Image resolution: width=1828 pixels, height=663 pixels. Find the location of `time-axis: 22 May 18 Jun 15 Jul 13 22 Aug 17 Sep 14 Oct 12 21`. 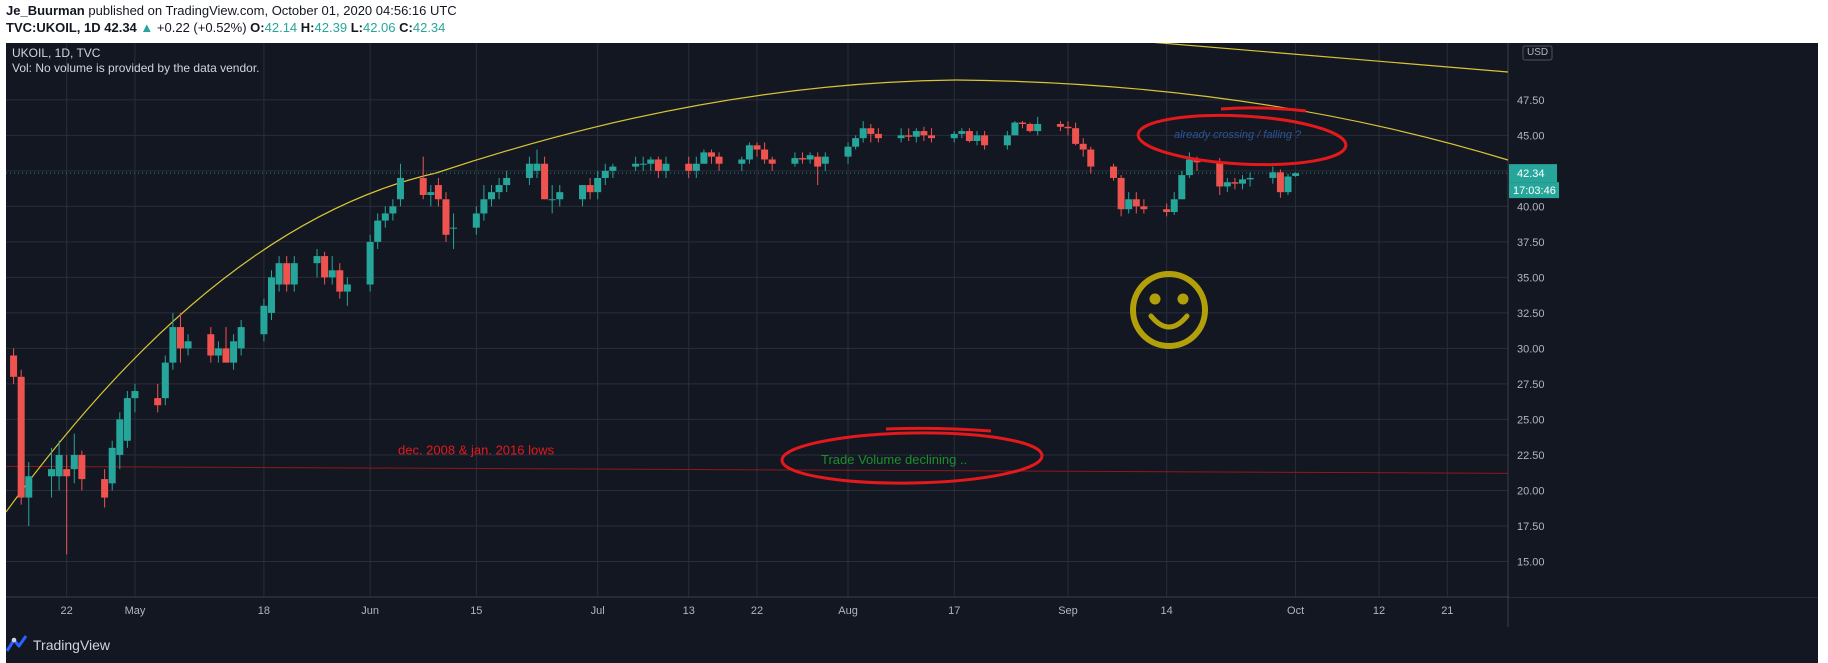

time-axis: 22 May 18 Jun 15 Jul 13 22 Aug 17 Sep 14 Oct 12 21 is located at coordinates (757, 611).